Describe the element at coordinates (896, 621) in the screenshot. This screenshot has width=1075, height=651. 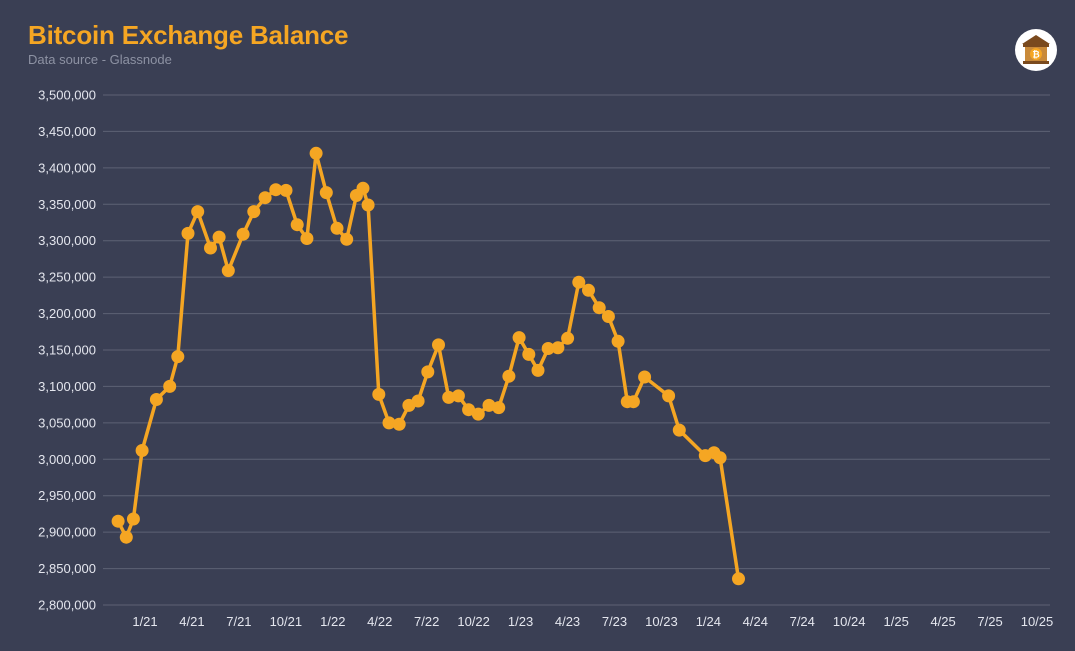
I see `x-tick-label: 1/25` at that location.